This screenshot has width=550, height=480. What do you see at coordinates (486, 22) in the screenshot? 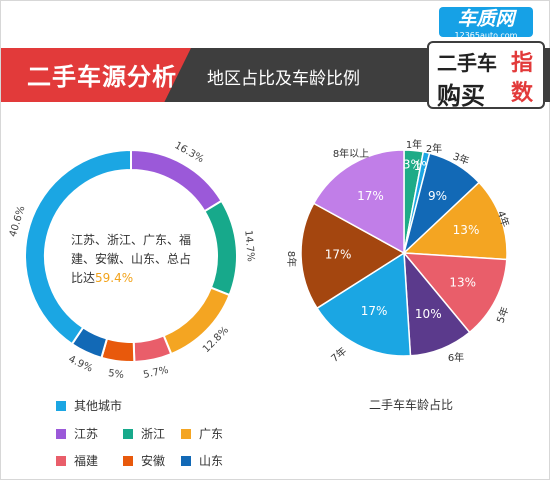
I see `logo-site-name: 车质网` at bounding box center [486, 22].